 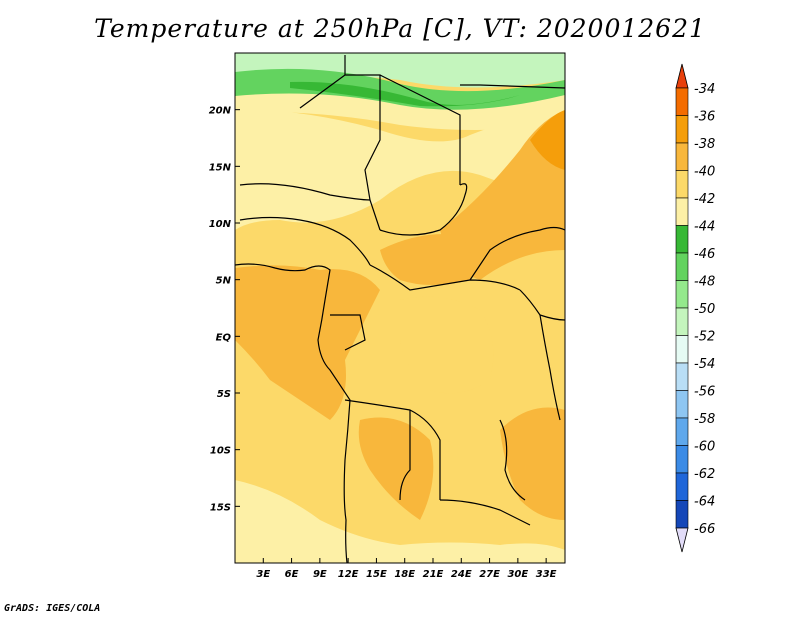 What do you see at coordinates (220, 451) in the screenshot?
I see `y-tick-label: 10S` at bounding box center [220, 451].